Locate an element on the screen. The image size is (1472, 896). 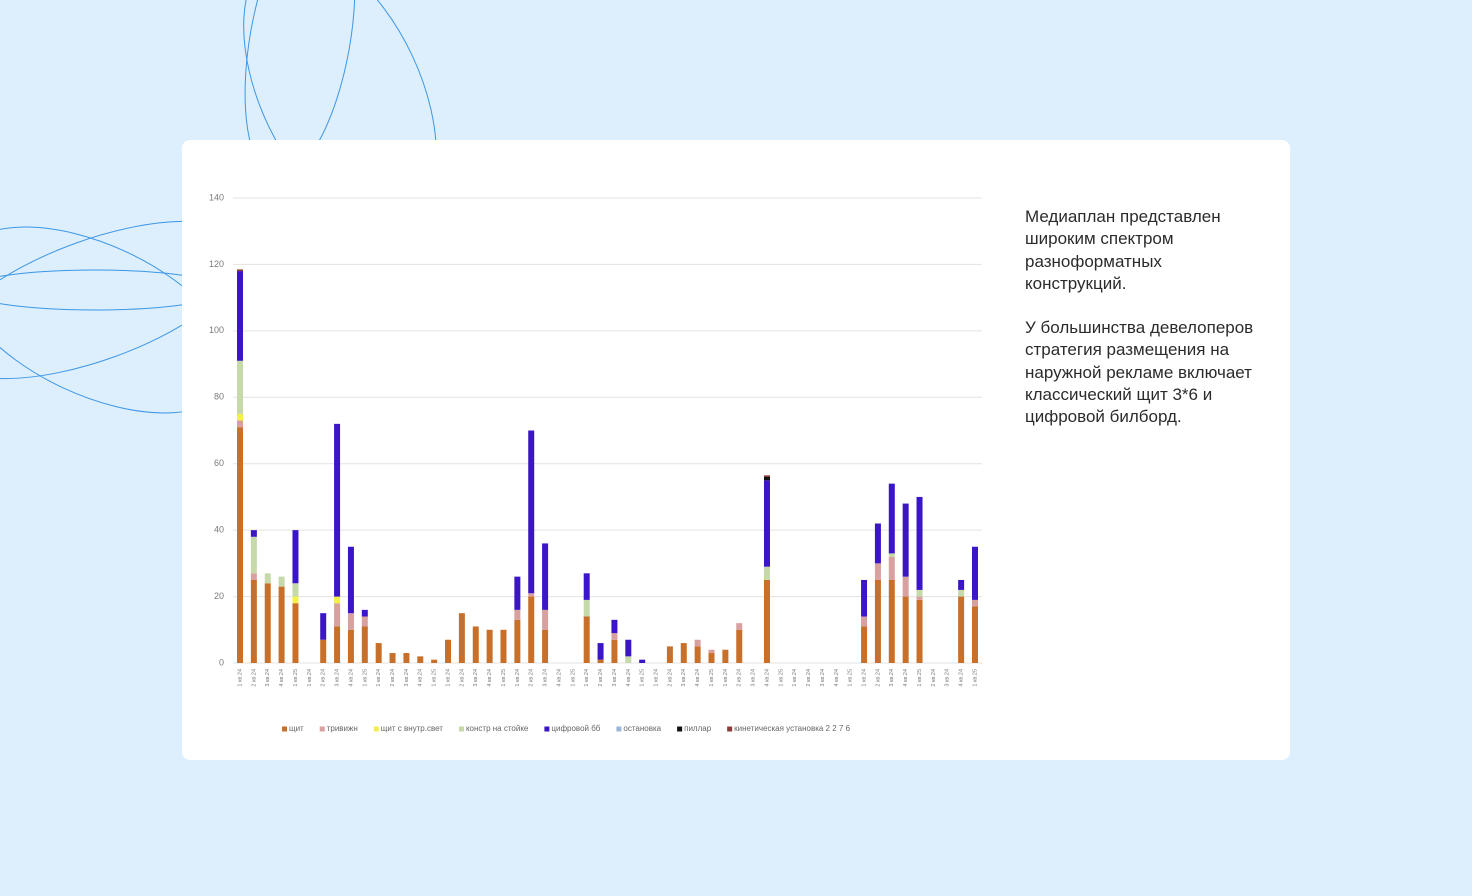
legend-label: пиллар is located at coordinates (698, 728).